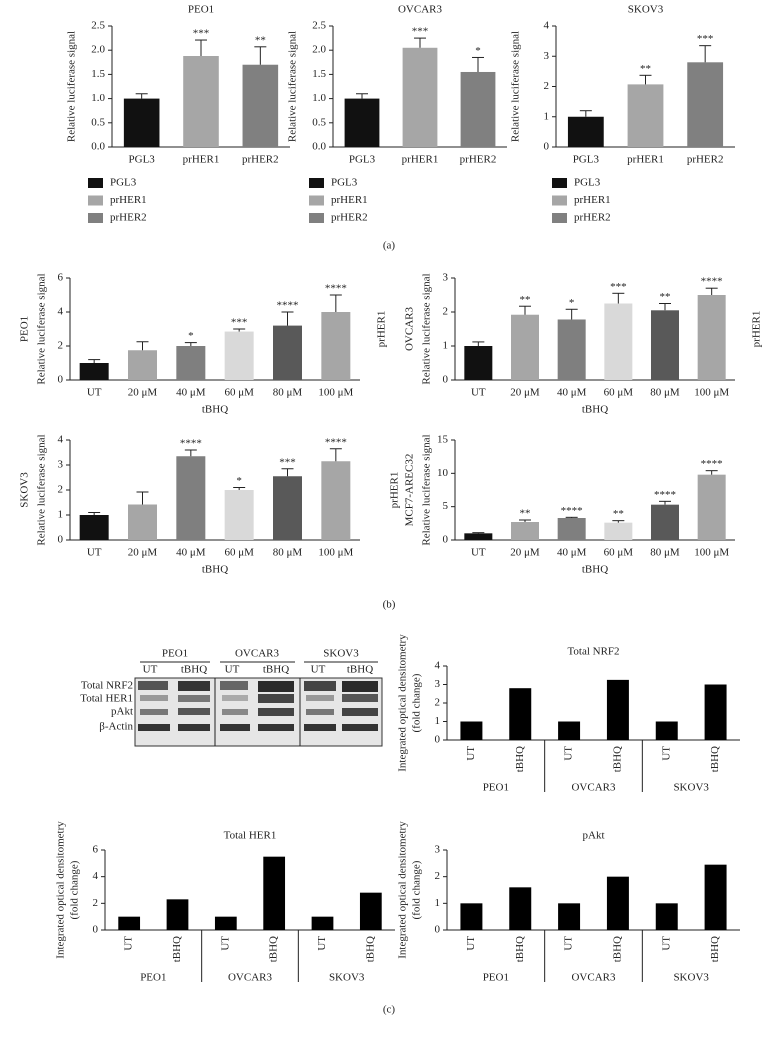 The height and width of the screenshot is (1042, 778). Describe the element at coordinates (61, 278) in the screenshot. I see `y-tick-label: 6` at that location.